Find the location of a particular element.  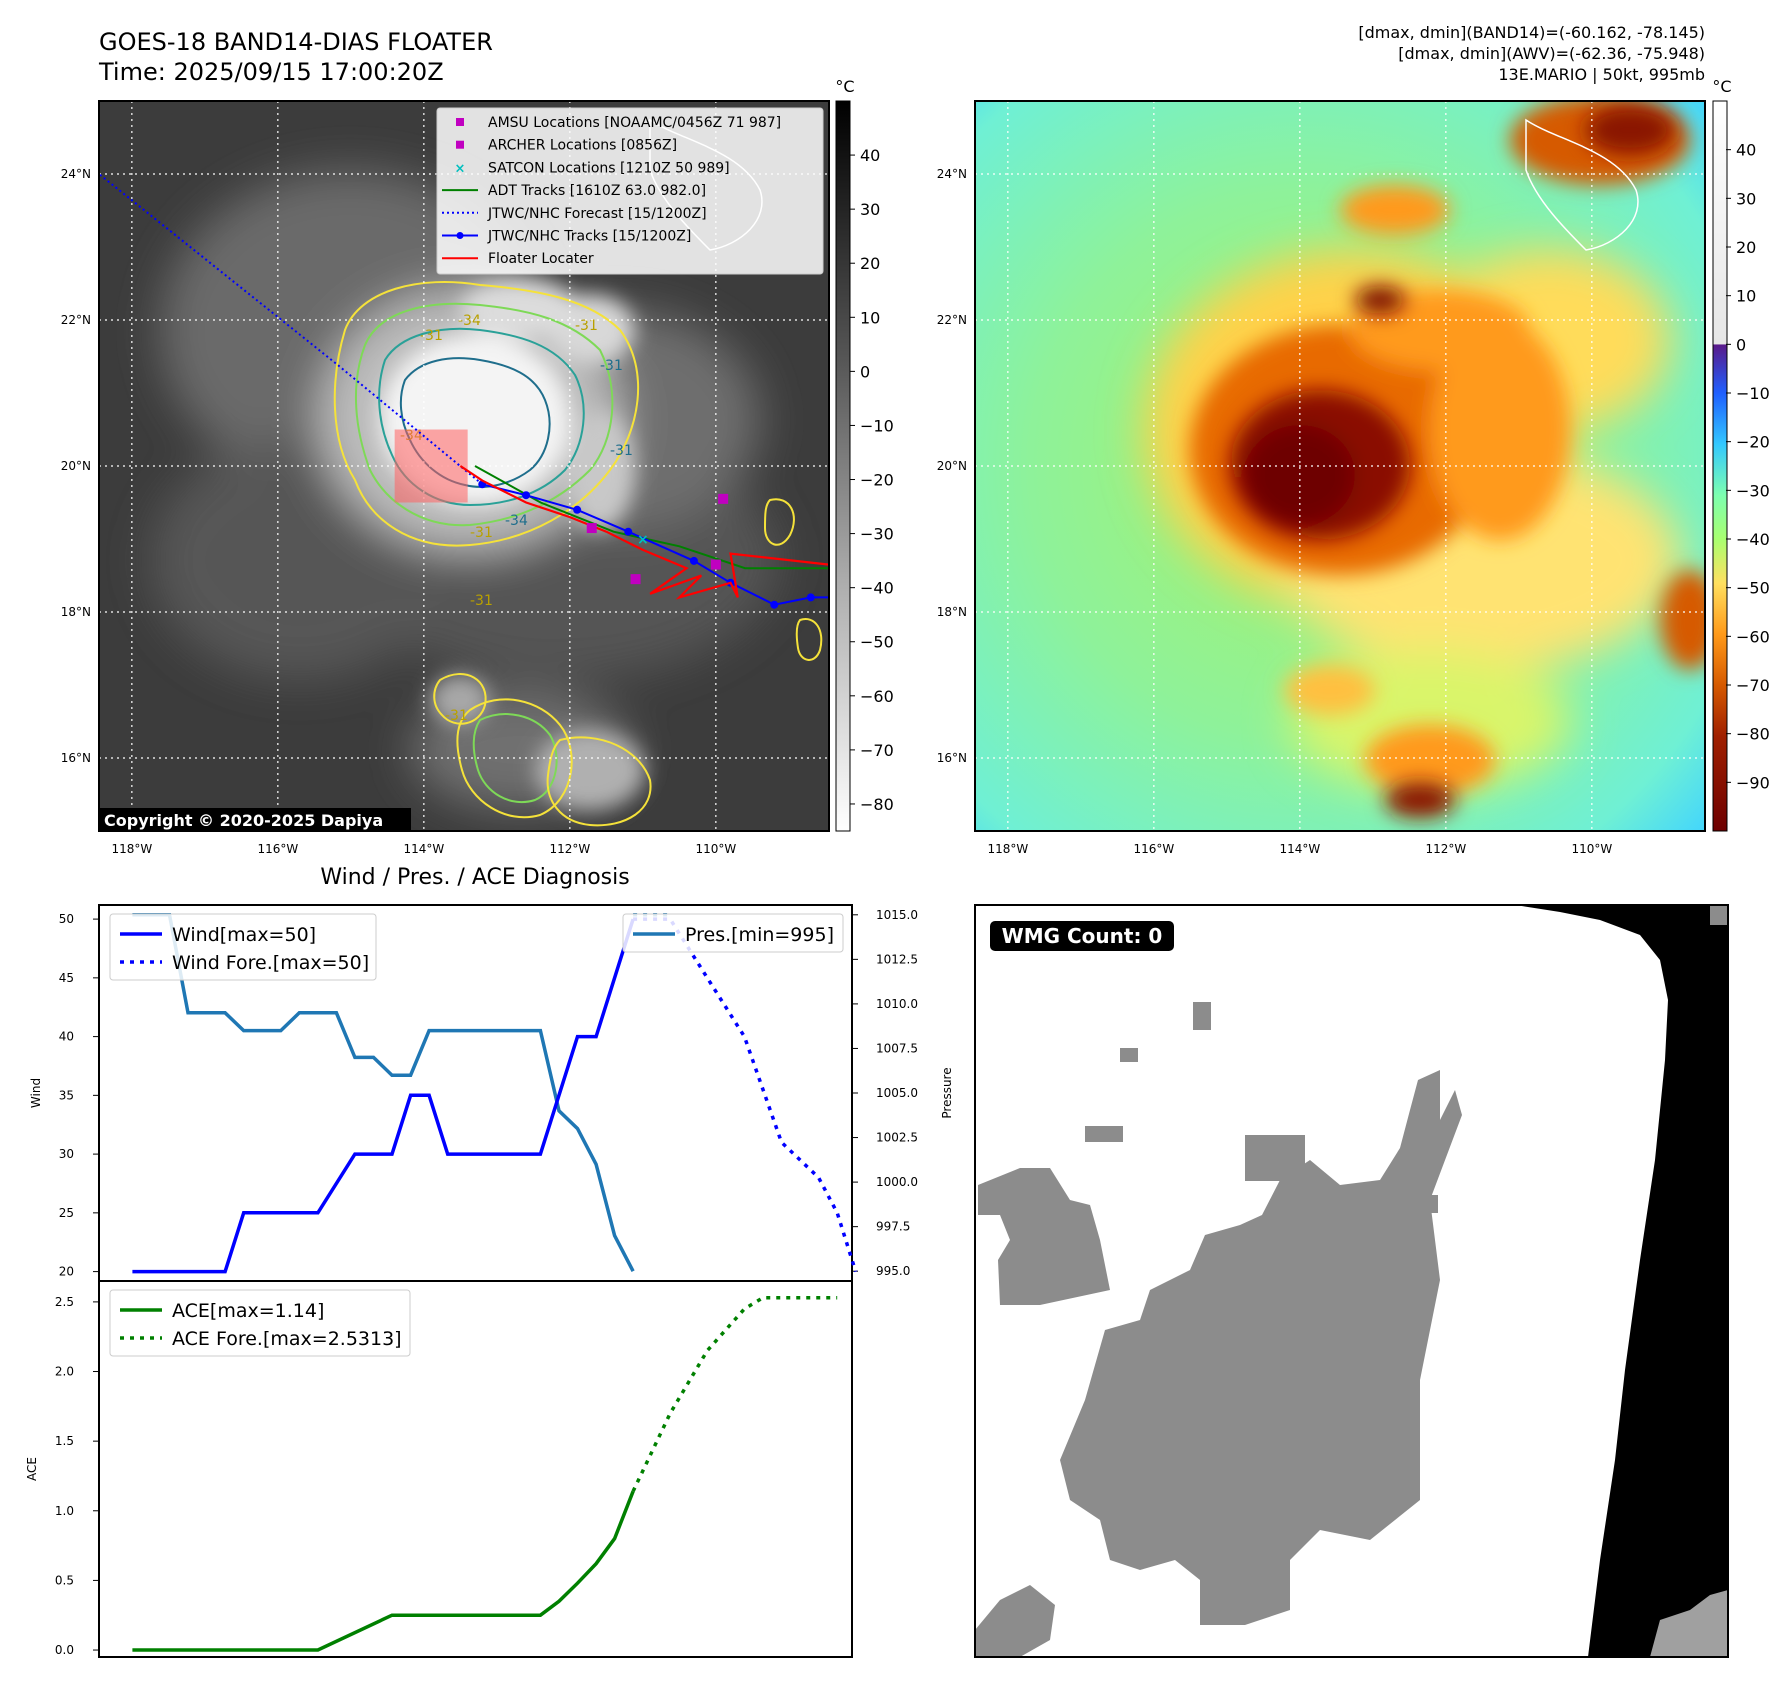

wv-lat-label: 18°N is located at coordinates (952, 612).